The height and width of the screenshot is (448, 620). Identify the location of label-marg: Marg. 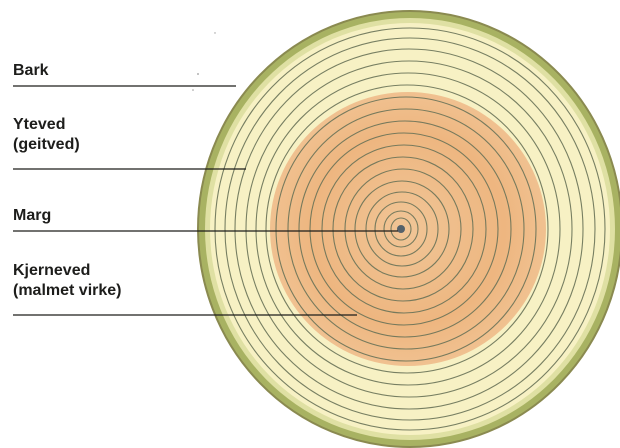
(32, 216).